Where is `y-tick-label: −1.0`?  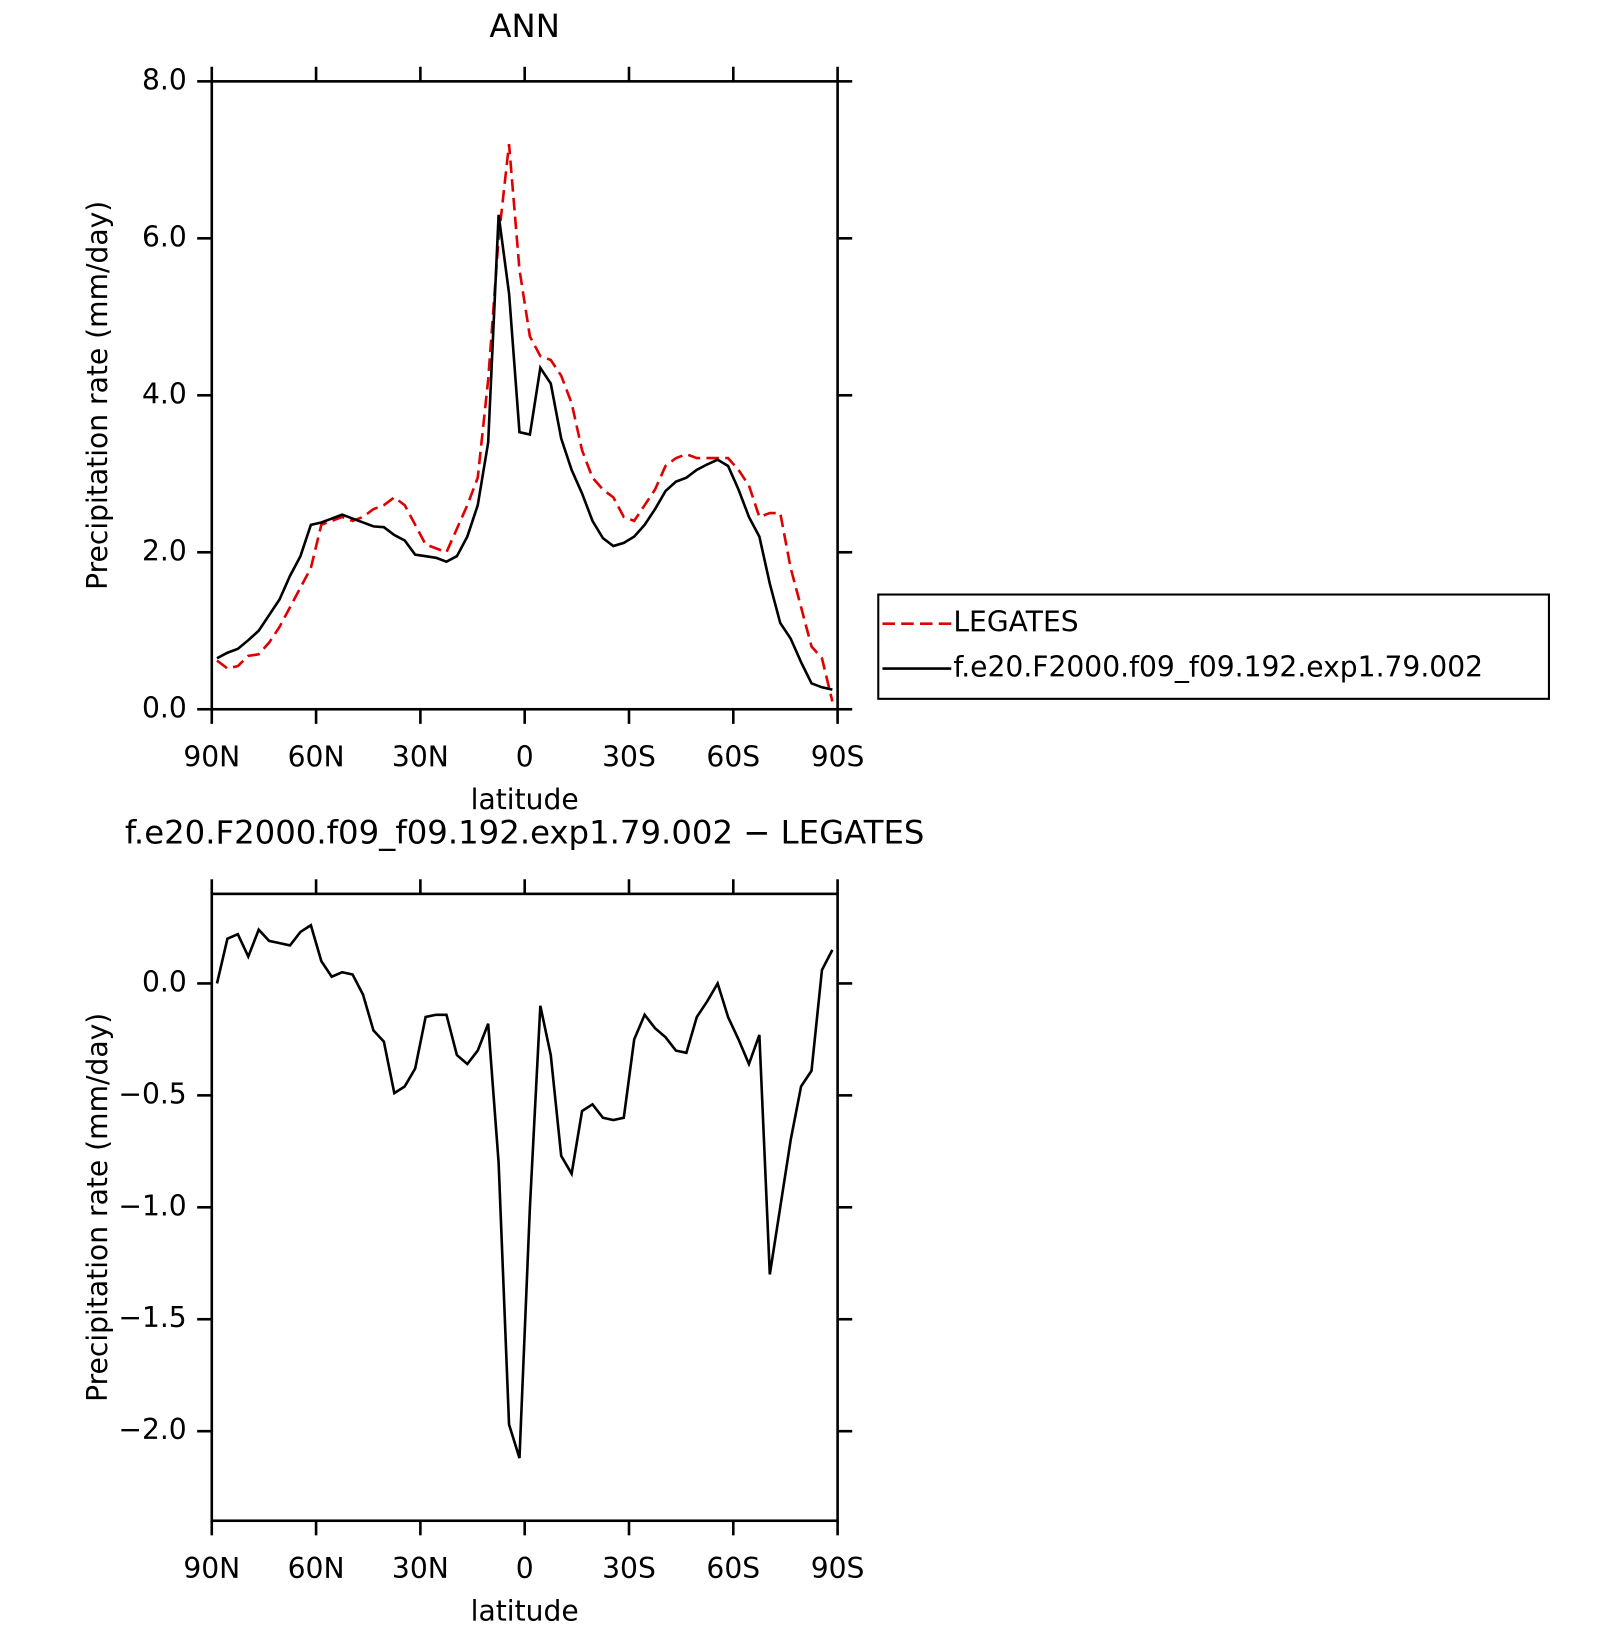
y-tick-label: −1.0 is located at coordinates (152, 1205).